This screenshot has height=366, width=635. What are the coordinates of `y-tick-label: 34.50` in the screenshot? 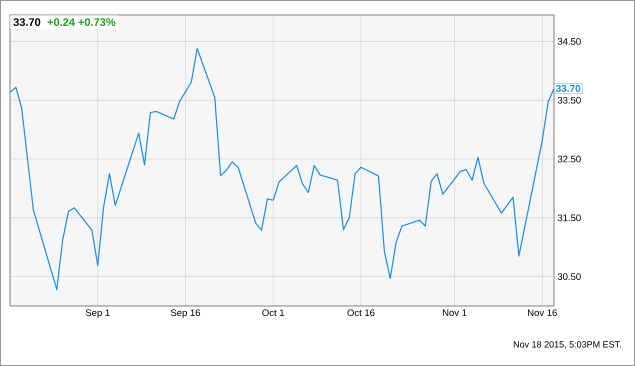 It's located at (569, 41).